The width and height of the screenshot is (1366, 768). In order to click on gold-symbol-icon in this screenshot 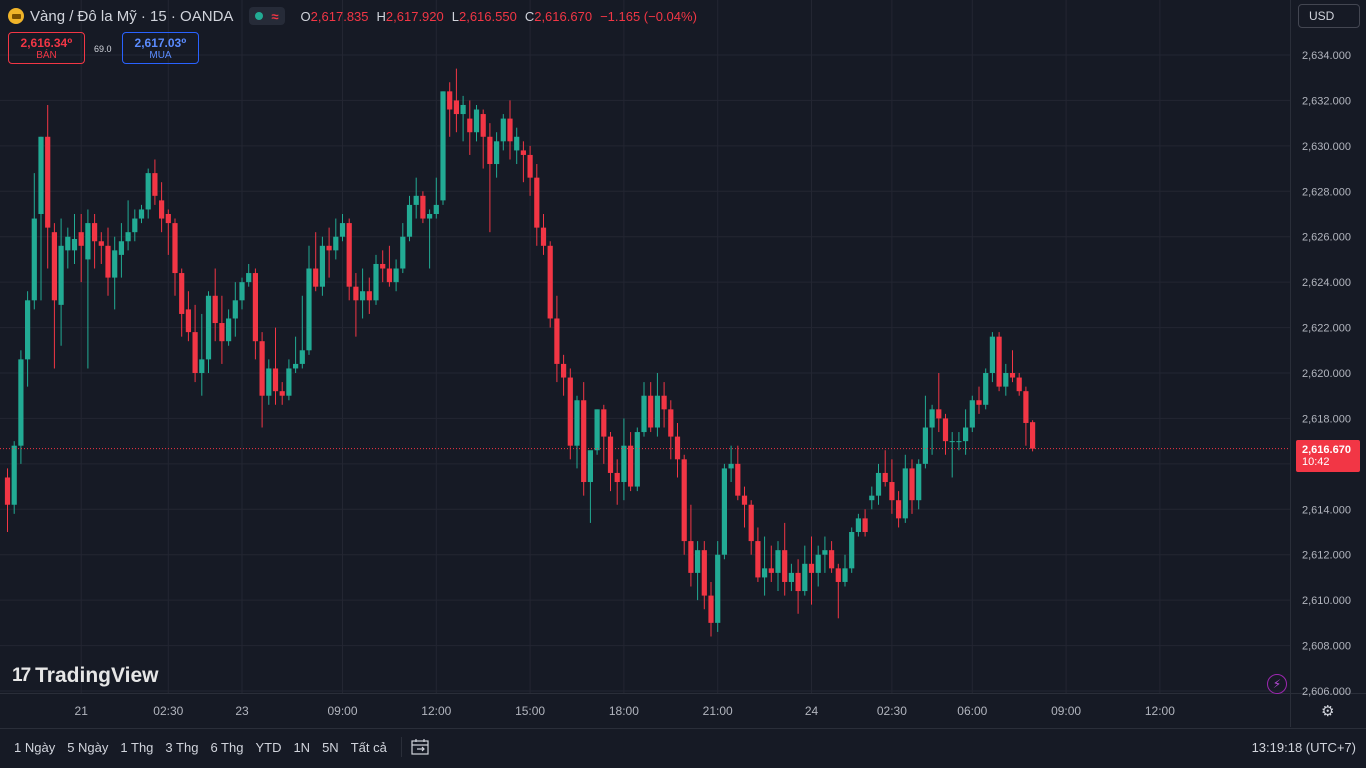, I will do `click(16, 16)`.